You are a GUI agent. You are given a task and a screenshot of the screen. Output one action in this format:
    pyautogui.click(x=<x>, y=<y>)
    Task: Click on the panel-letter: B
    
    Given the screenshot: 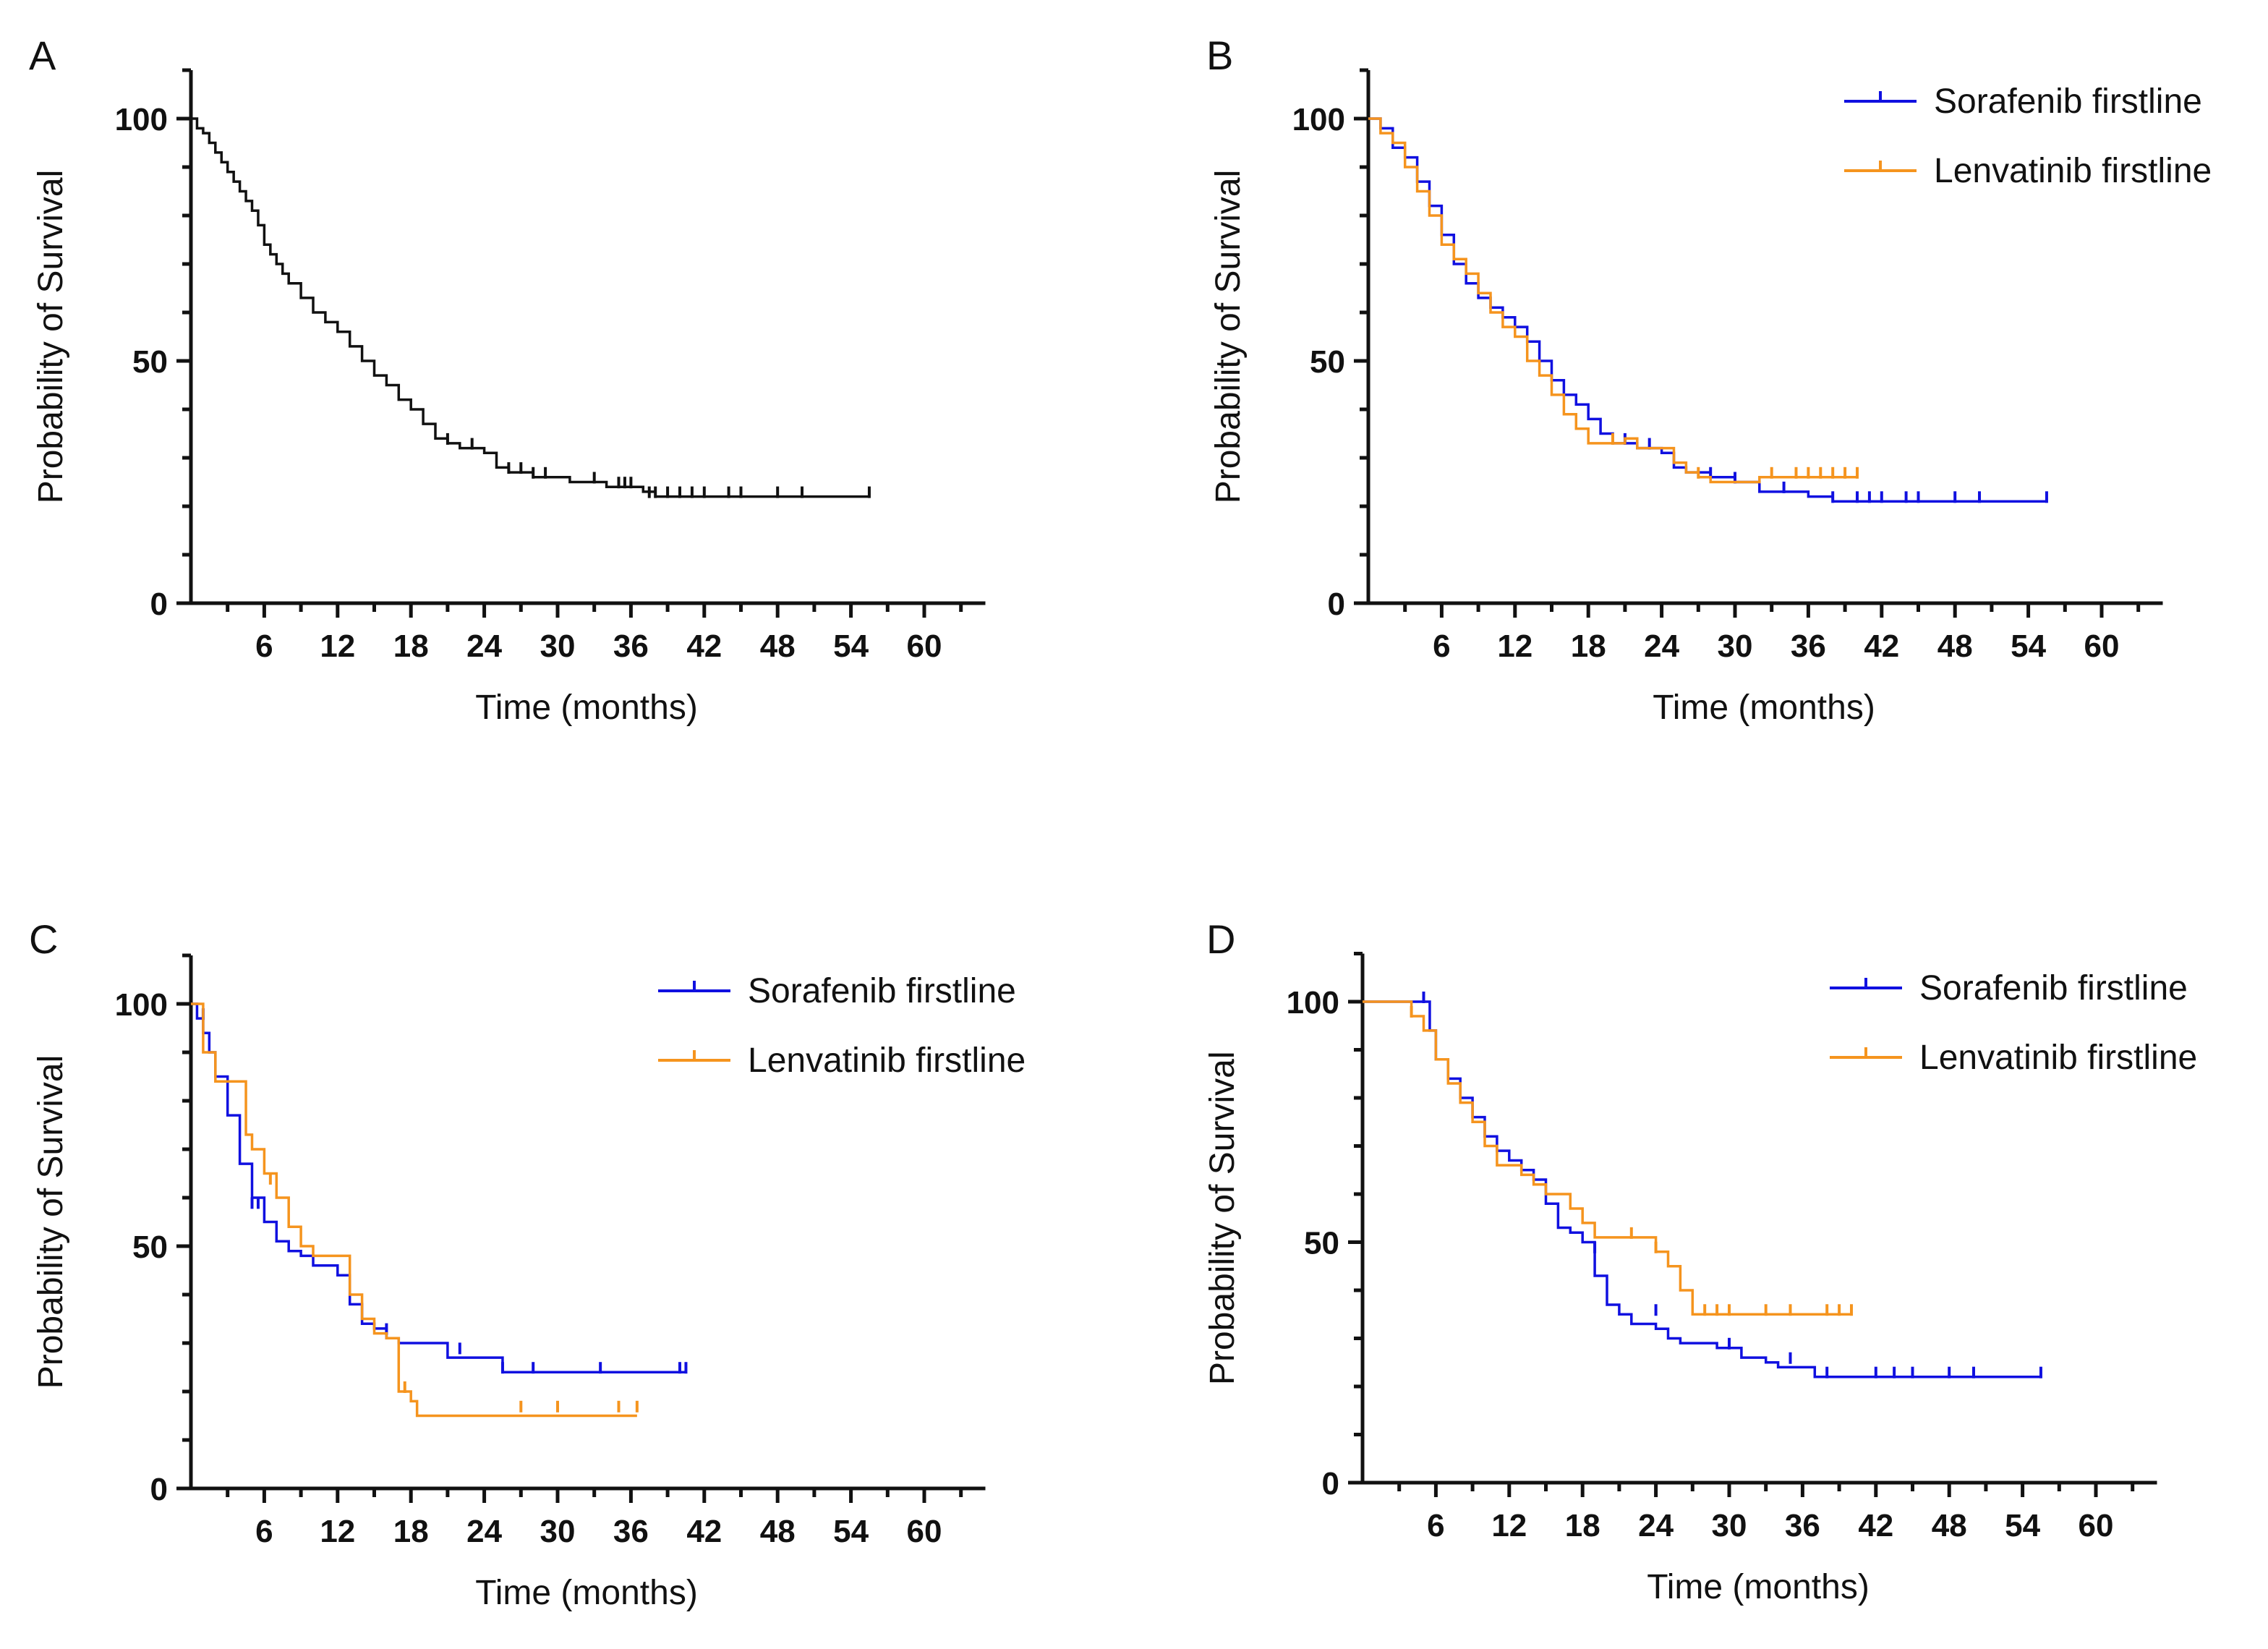 What is the action you would take?
    pyautogui.click(x=1219, y=55)
    